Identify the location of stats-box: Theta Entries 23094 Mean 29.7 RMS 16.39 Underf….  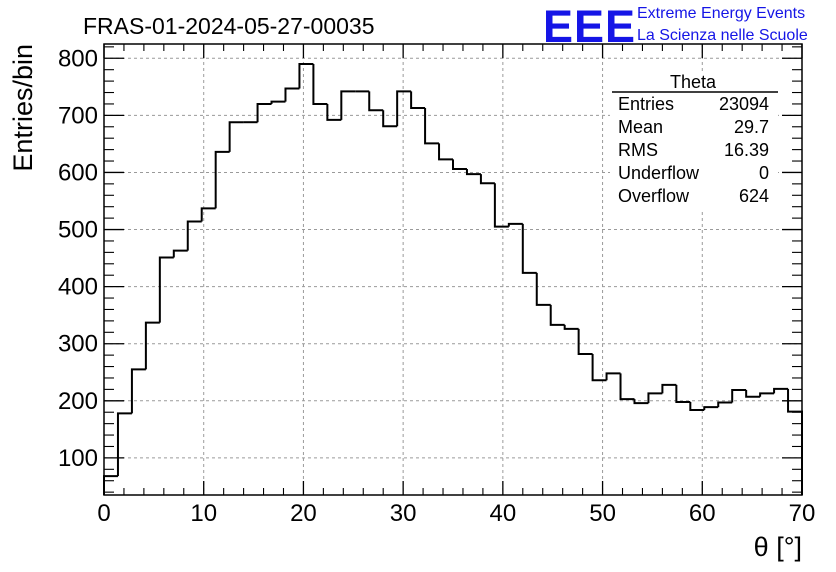
(694, 142).